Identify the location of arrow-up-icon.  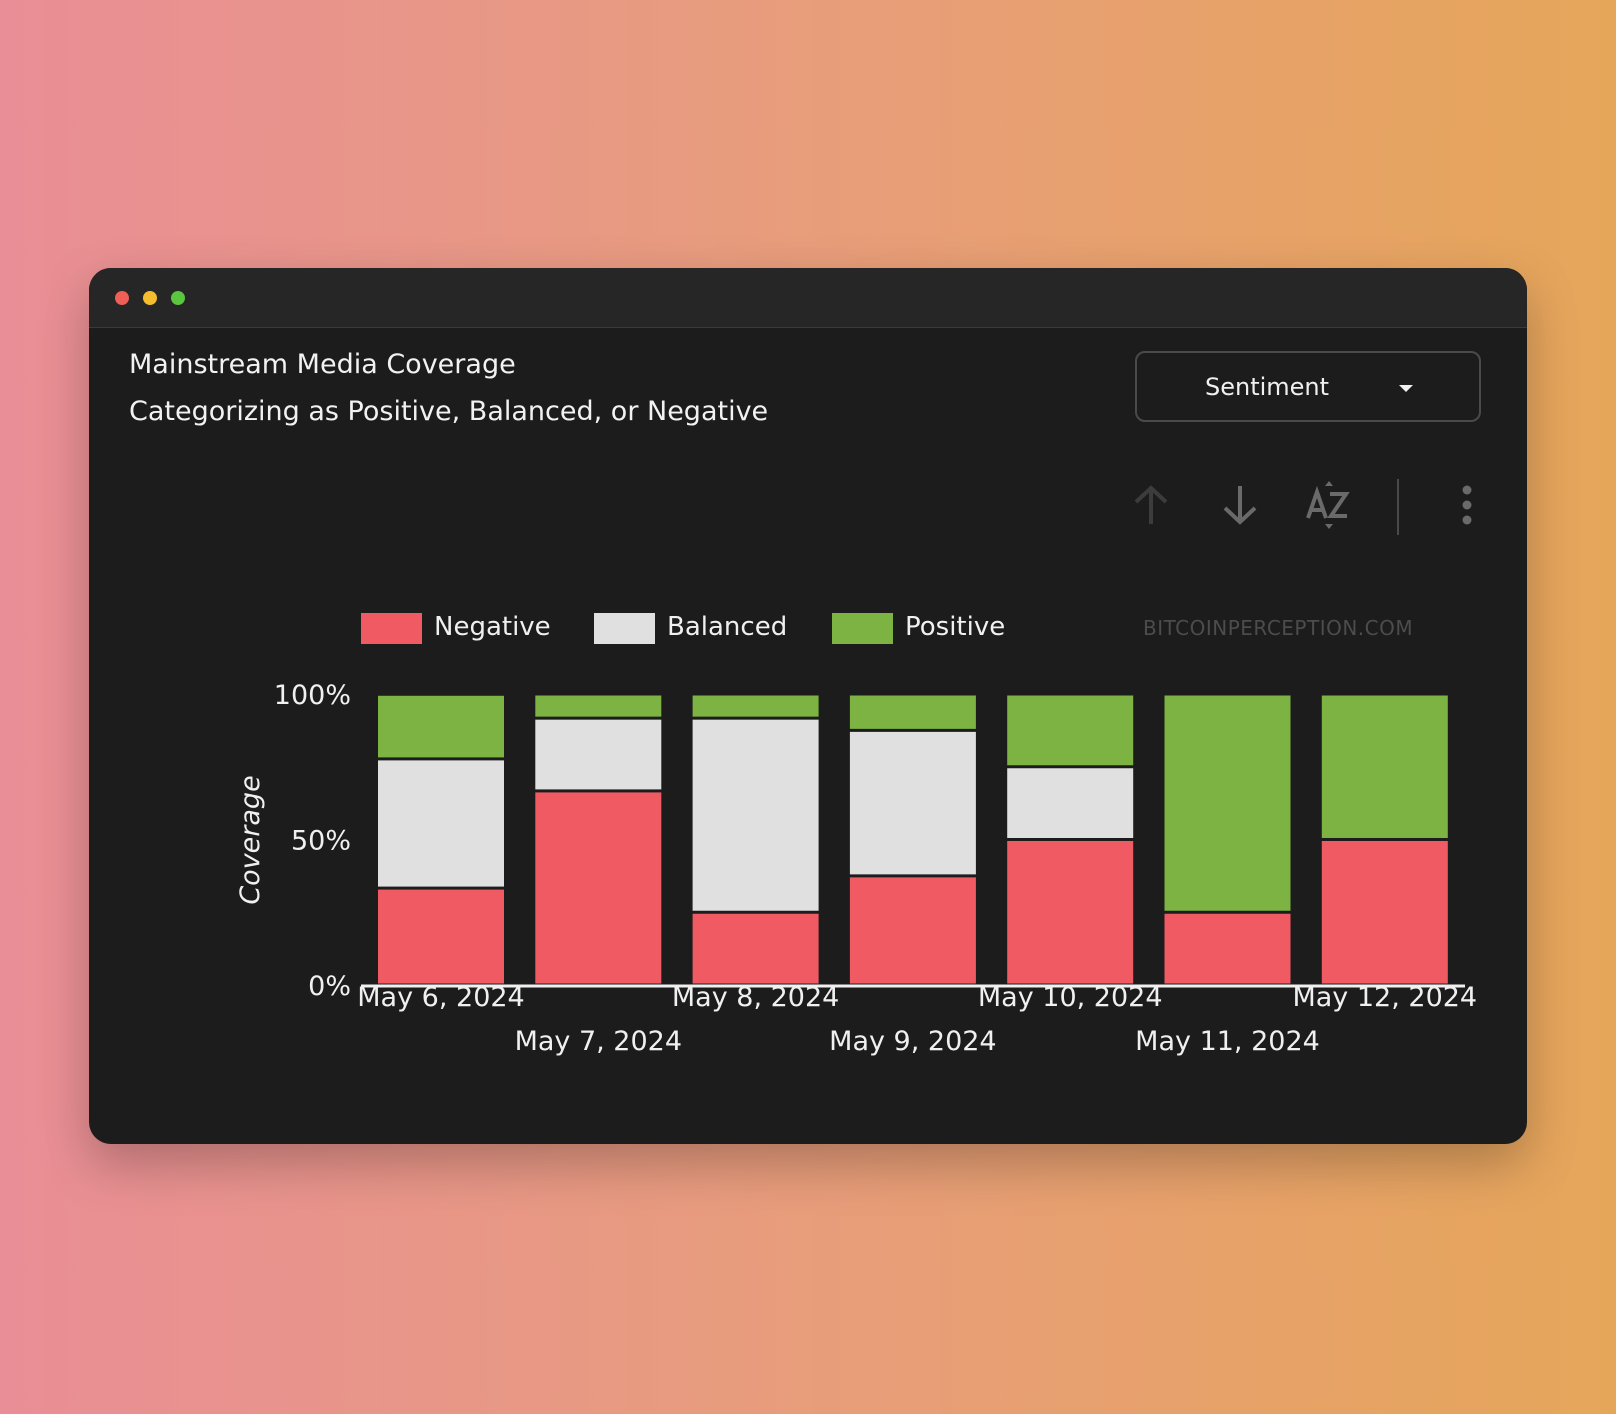
(1151, 505).